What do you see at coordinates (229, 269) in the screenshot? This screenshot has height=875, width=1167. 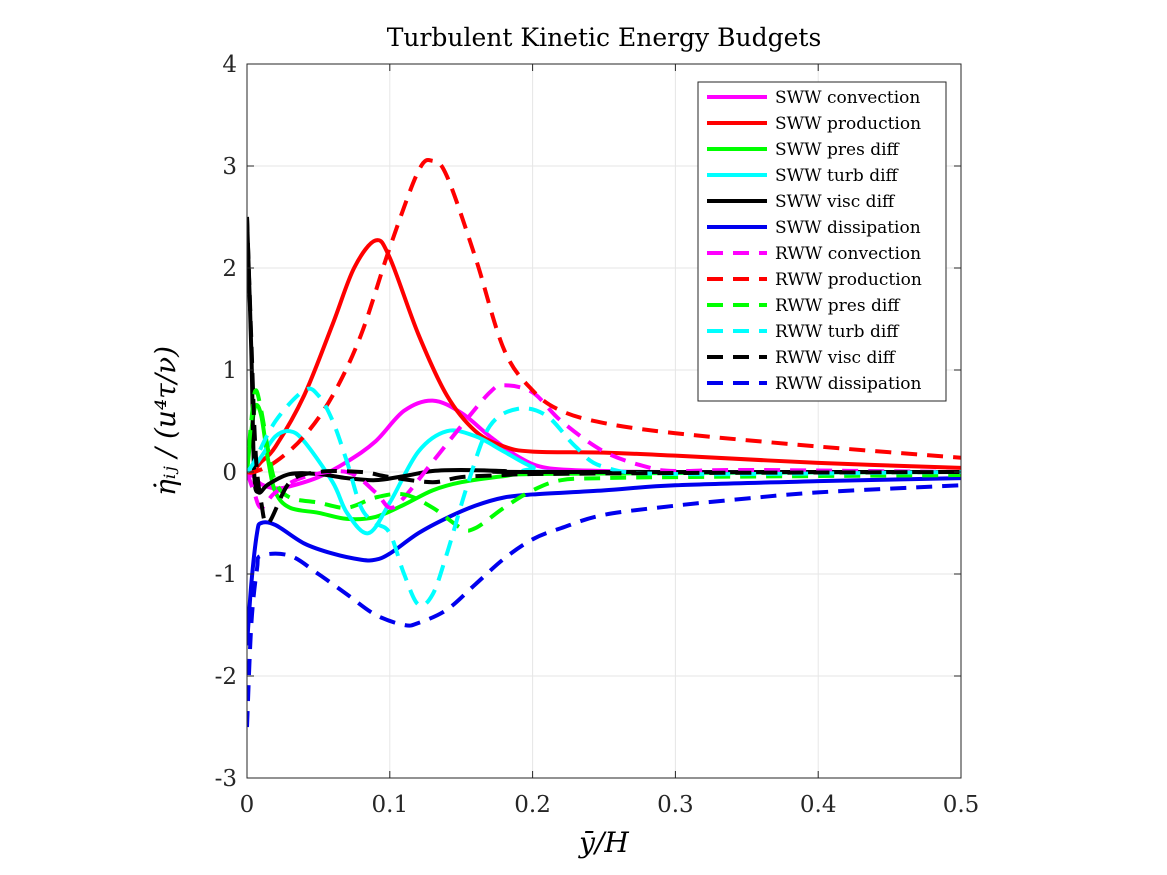 I see `y-tick-label: 2` at bounding box center [229, 269].